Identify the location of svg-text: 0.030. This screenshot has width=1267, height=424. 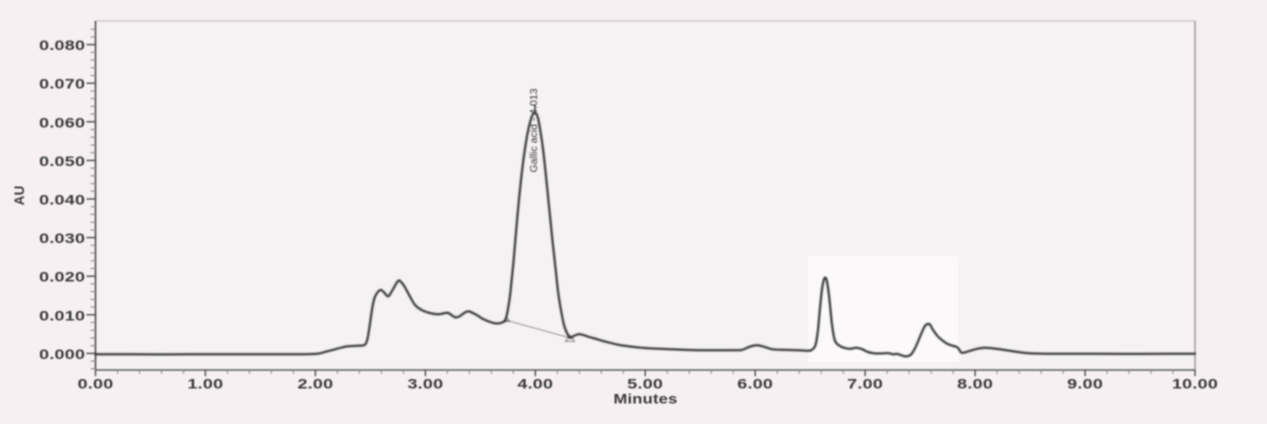
(62, 239).